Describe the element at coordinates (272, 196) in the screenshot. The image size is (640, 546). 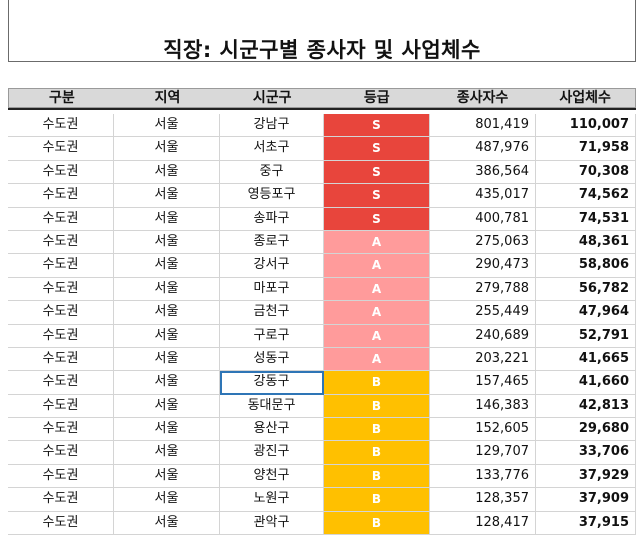
I see `cell-district: 영등포구` at that location.